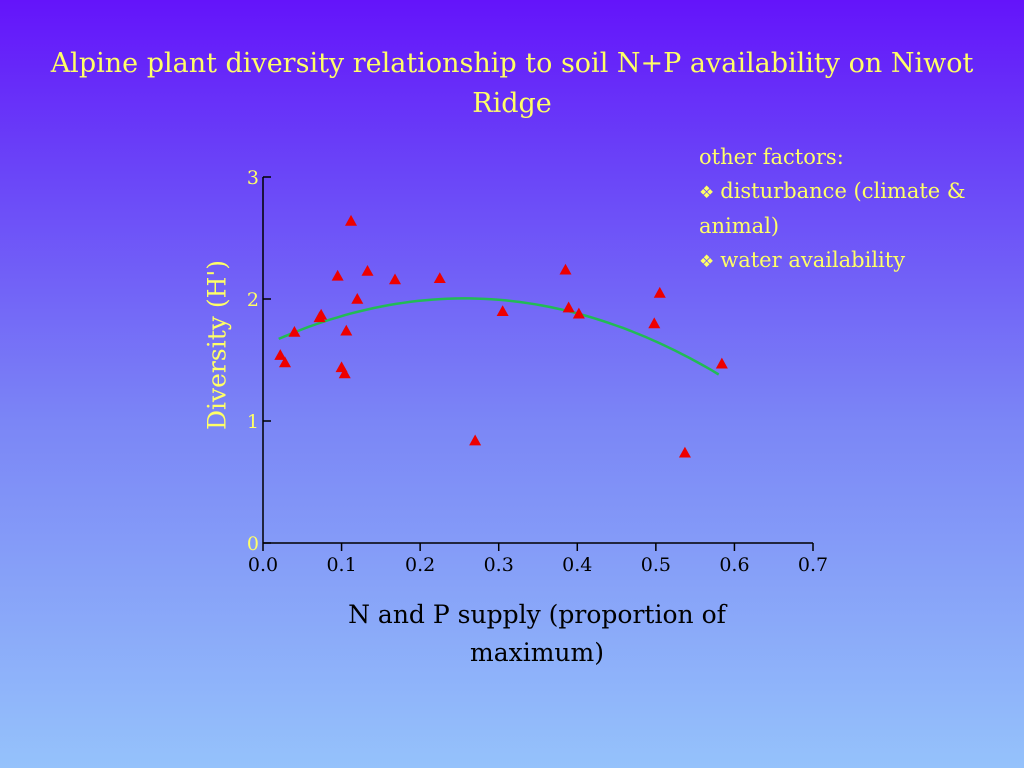 Image resolution: width=1024 pixels, height=768 pixels. What do you see at coordinates (813, 565) in the screenshot?
I see `x-tick-label: 0.7` at bounding box center [813, 565].